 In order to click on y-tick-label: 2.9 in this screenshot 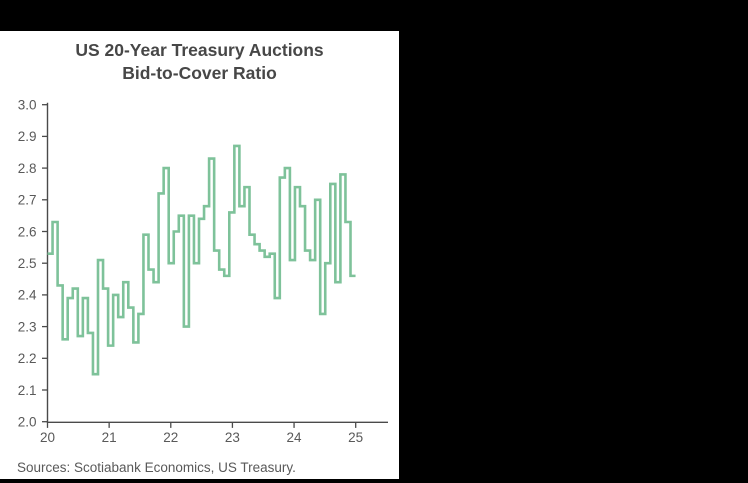, I will do `click(27, 136)`.